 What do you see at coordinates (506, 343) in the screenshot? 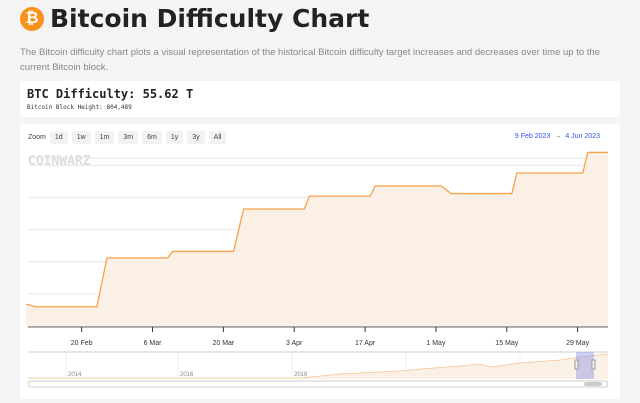
I see `x-tick-label: 15 May` at bounding box center [506, 343].